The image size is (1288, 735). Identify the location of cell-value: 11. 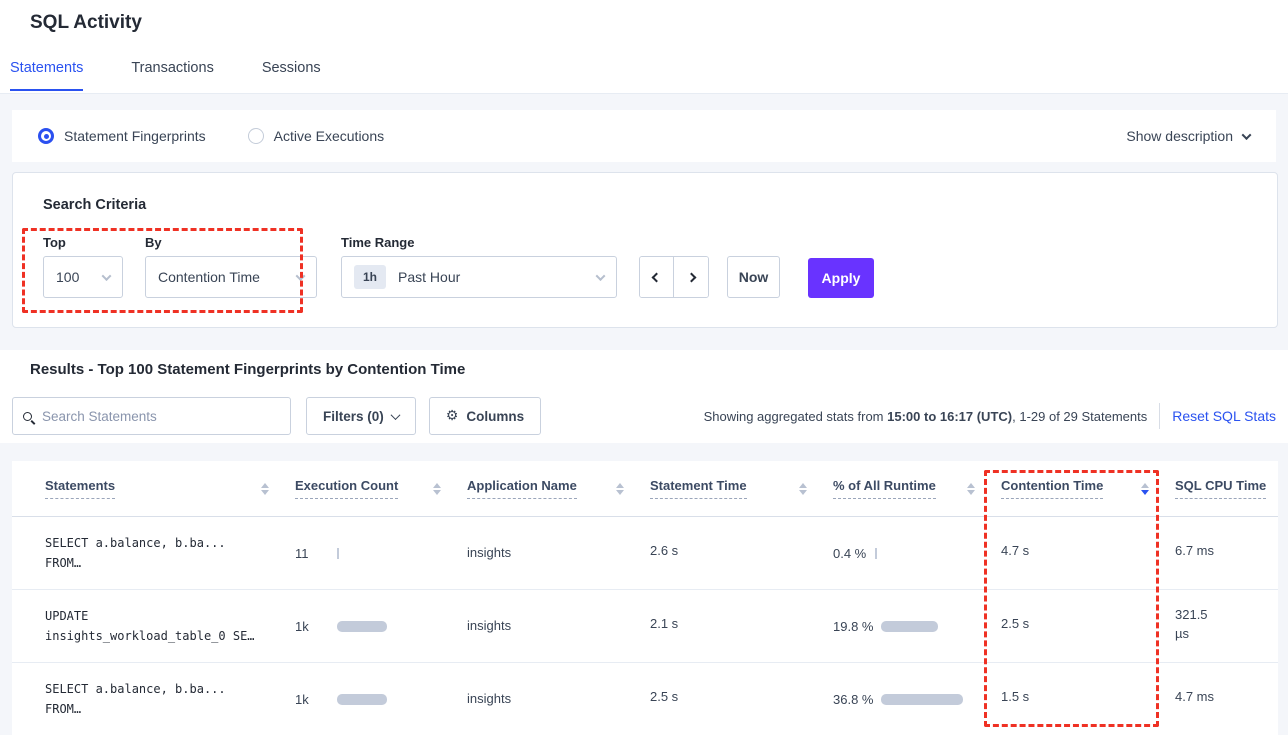
(302, 553).